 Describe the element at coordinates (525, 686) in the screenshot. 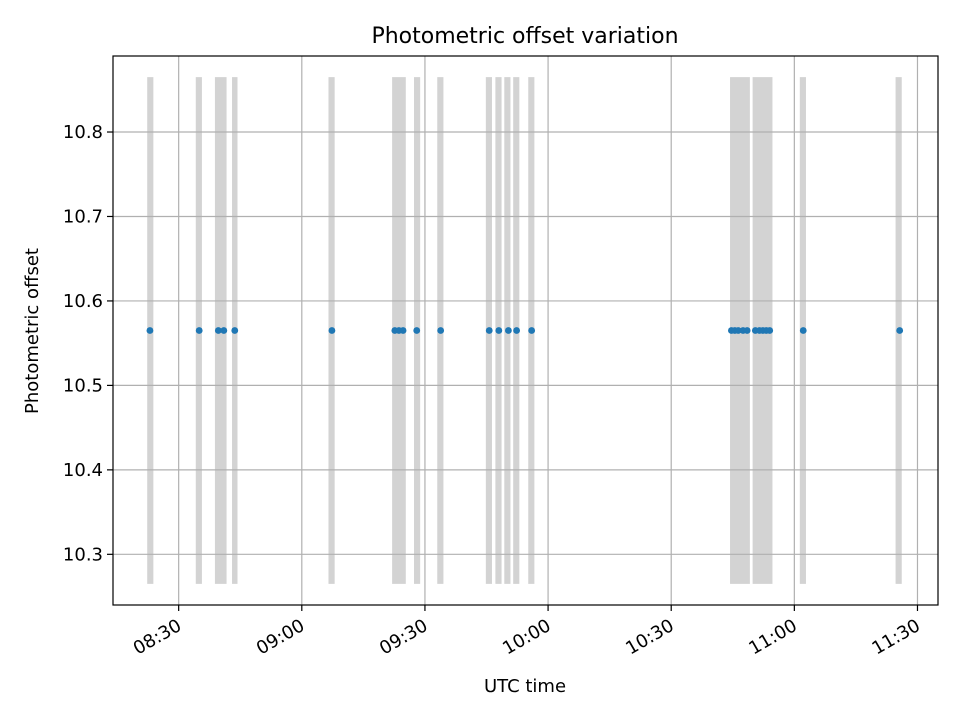

I see `x-axis-label: UTC time` at that location.